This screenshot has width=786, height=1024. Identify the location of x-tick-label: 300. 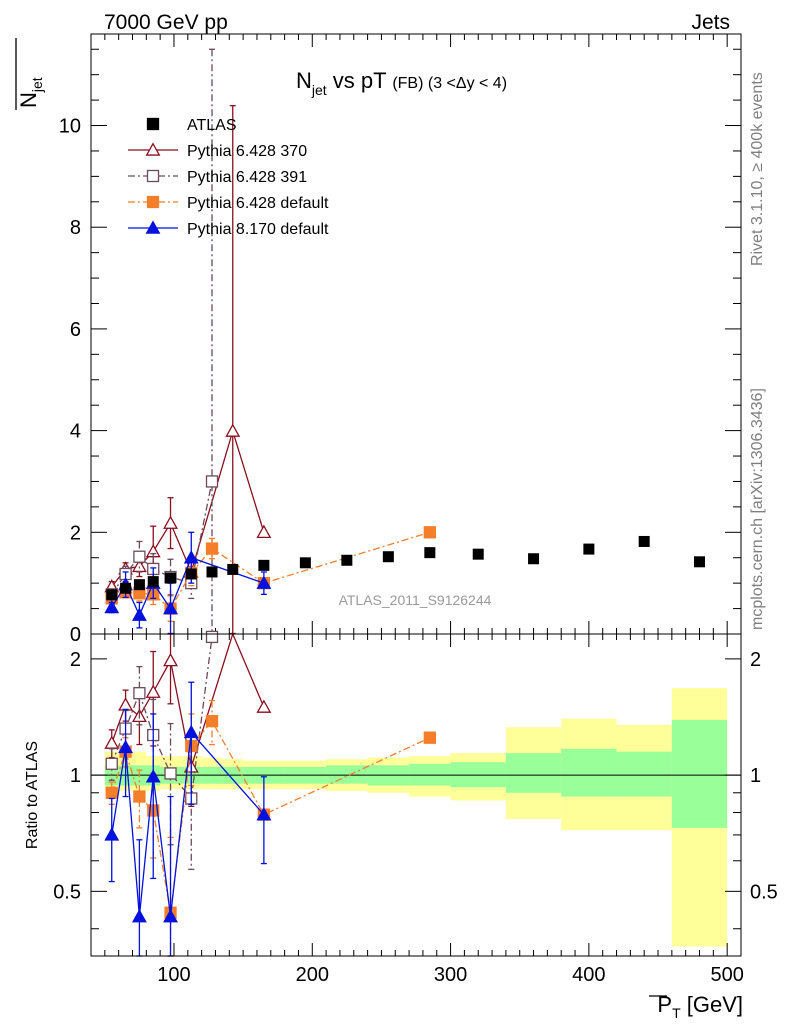
(450, 975).